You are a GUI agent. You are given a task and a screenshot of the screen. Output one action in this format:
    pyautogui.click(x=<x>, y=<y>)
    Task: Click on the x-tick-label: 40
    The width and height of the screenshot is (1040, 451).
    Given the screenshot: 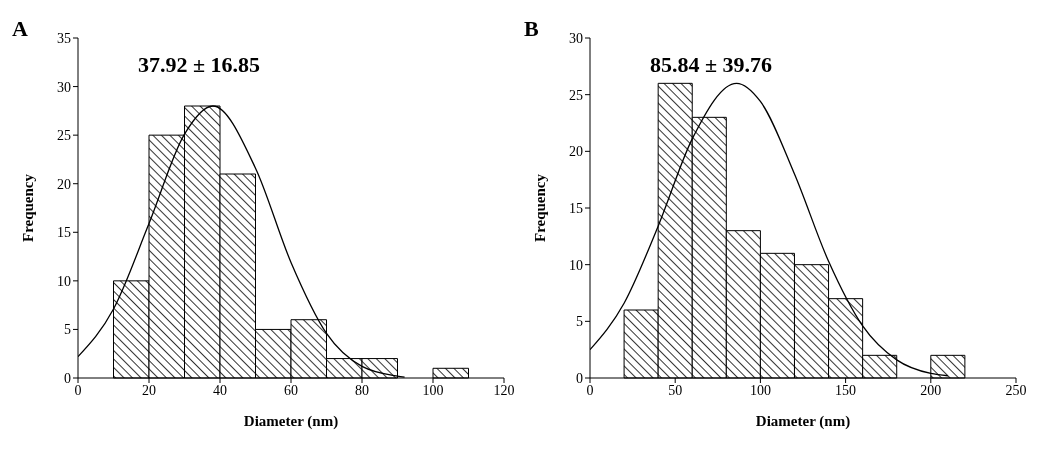 What is the action you would take?
    pyautogui.click(x=220, y=390)
    